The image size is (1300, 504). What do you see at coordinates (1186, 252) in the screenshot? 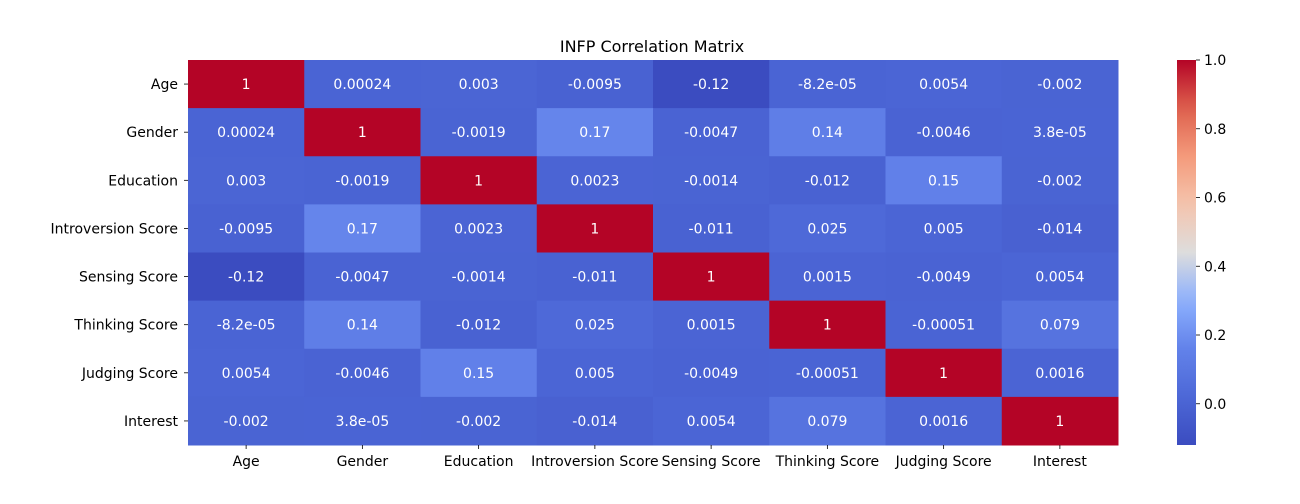
I see `colorbar-gradient` at bounding box center [1186, 252].